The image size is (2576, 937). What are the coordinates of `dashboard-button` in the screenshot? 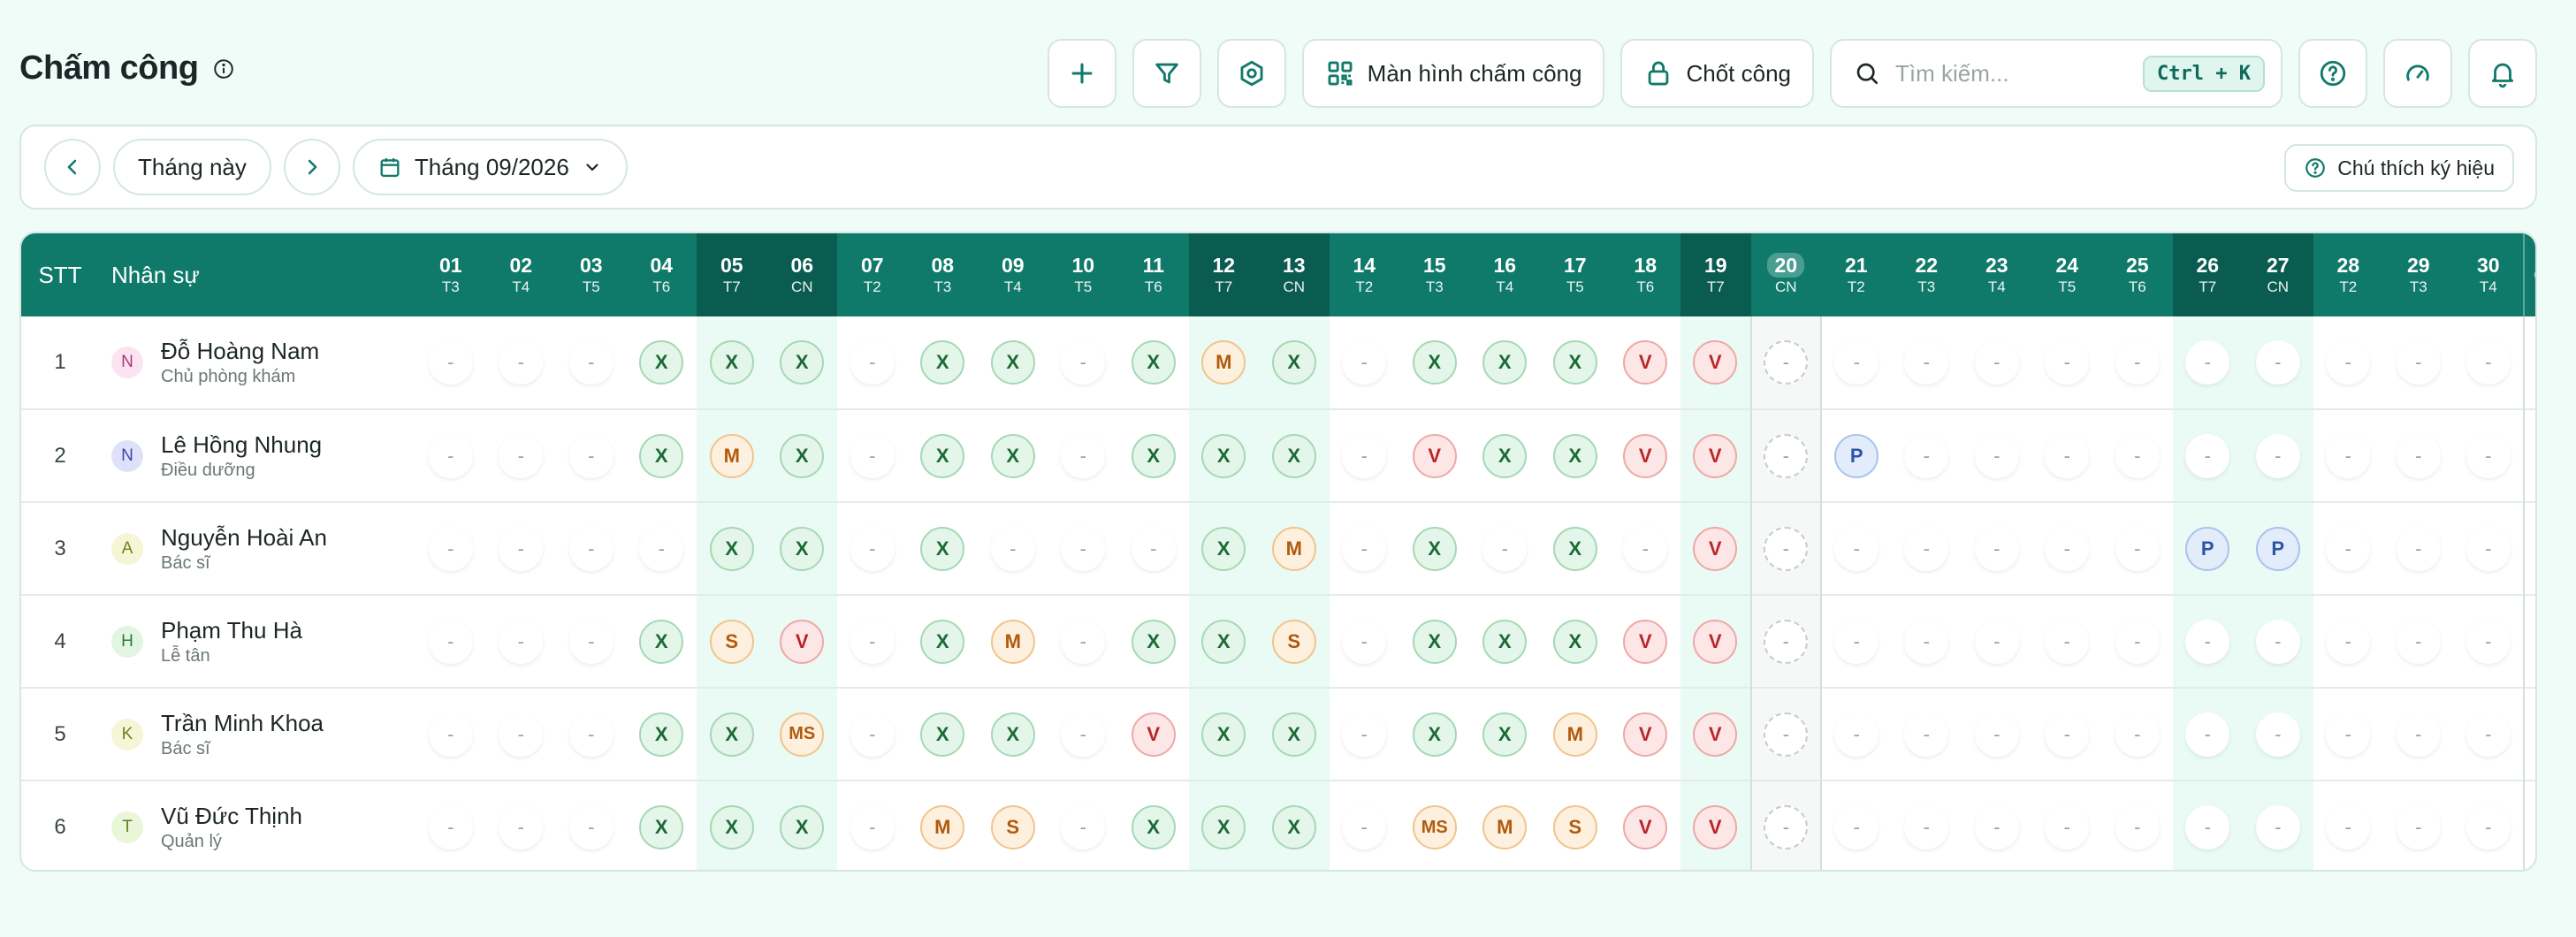 It's located at (2417, 73).